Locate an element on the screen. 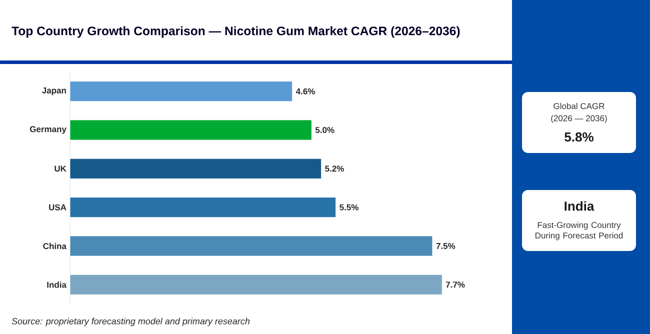 Image resolution: width=650 pixels, height=334 pixels. y-tick-label: UK is located at coordinates (60, 169).